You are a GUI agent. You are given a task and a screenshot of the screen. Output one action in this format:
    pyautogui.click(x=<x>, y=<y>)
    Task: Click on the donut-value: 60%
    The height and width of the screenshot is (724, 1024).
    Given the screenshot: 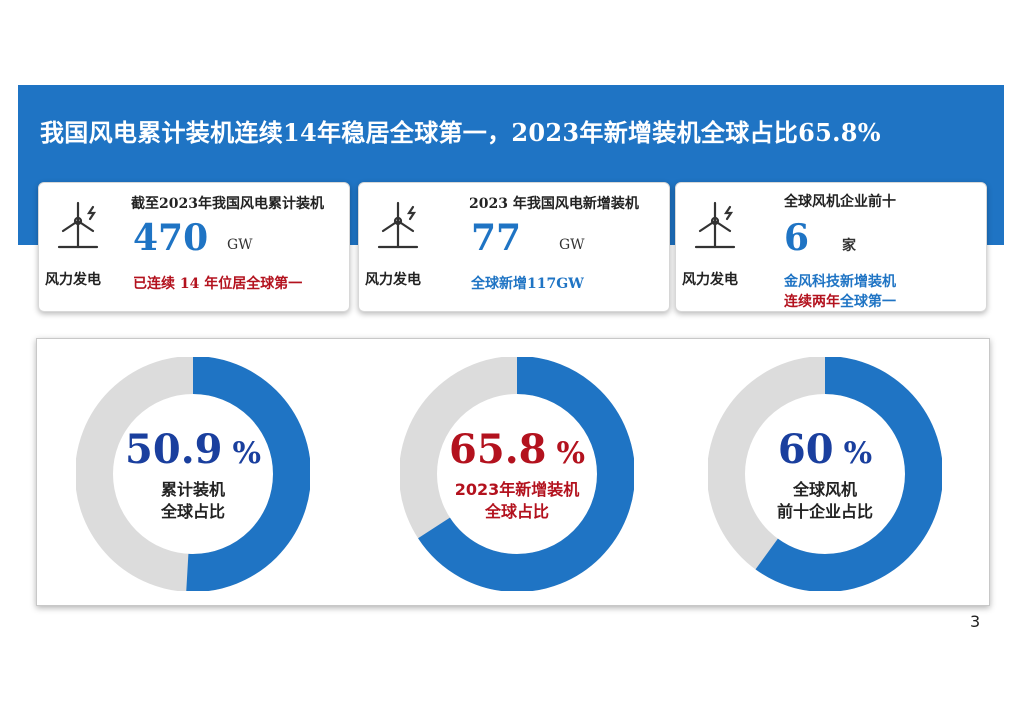 What is the action you would take?
    pyautogui.click(x=825, y=449)
    